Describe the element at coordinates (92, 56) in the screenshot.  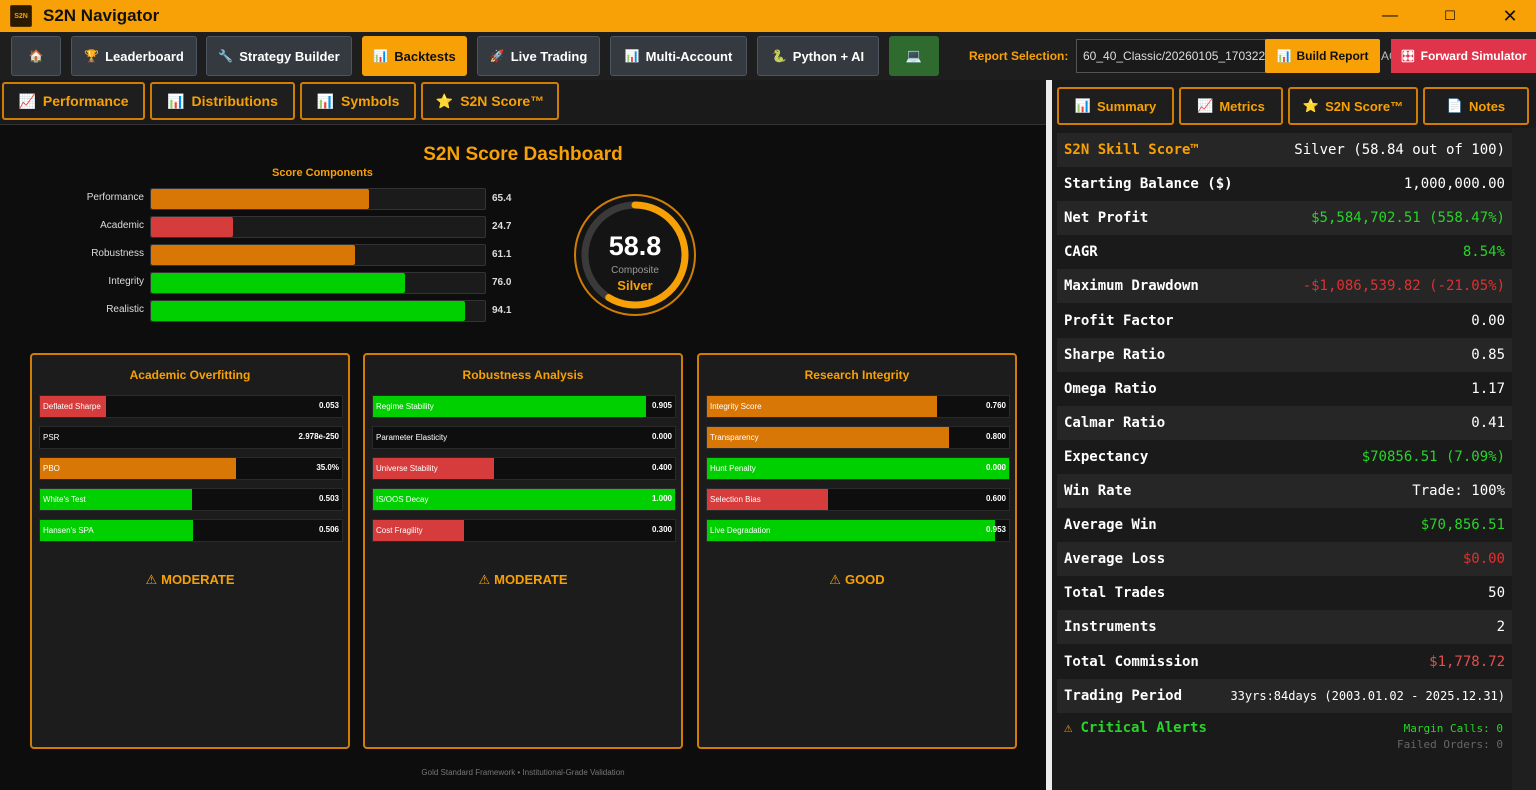
I see `trophy-icon: 🏆` at that location.